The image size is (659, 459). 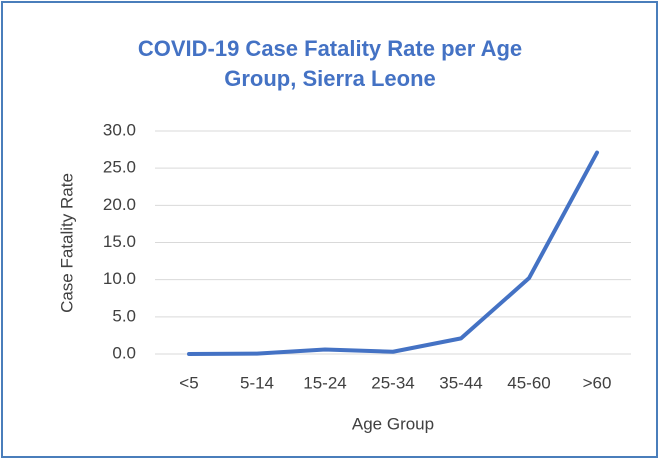 I want to click on x-tick-label: 15-24, so click(x=324, y=382).